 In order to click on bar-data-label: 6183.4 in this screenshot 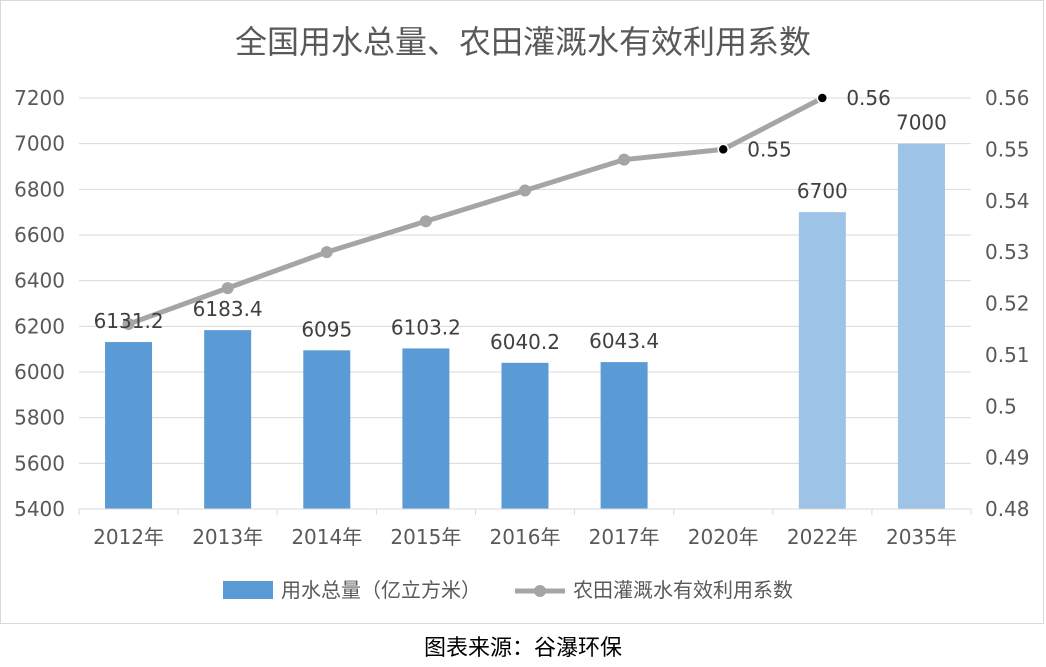, I will do `click(228, 309)`.